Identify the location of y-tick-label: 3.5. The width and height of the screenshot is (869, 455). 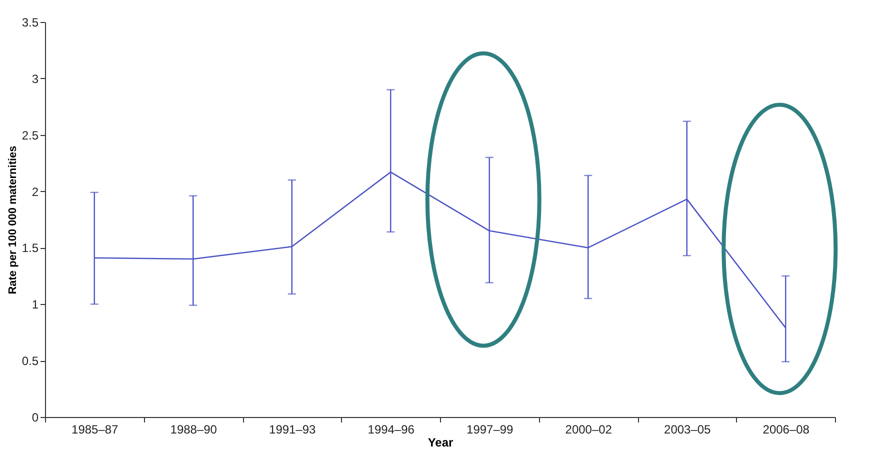
(30, 23).